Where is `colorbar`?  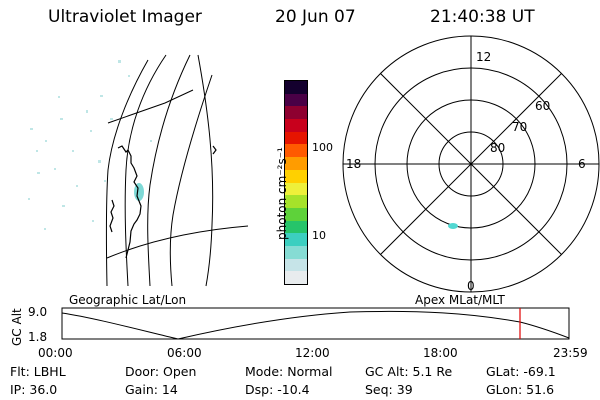
colorbar is located at coordinates (296, 182).